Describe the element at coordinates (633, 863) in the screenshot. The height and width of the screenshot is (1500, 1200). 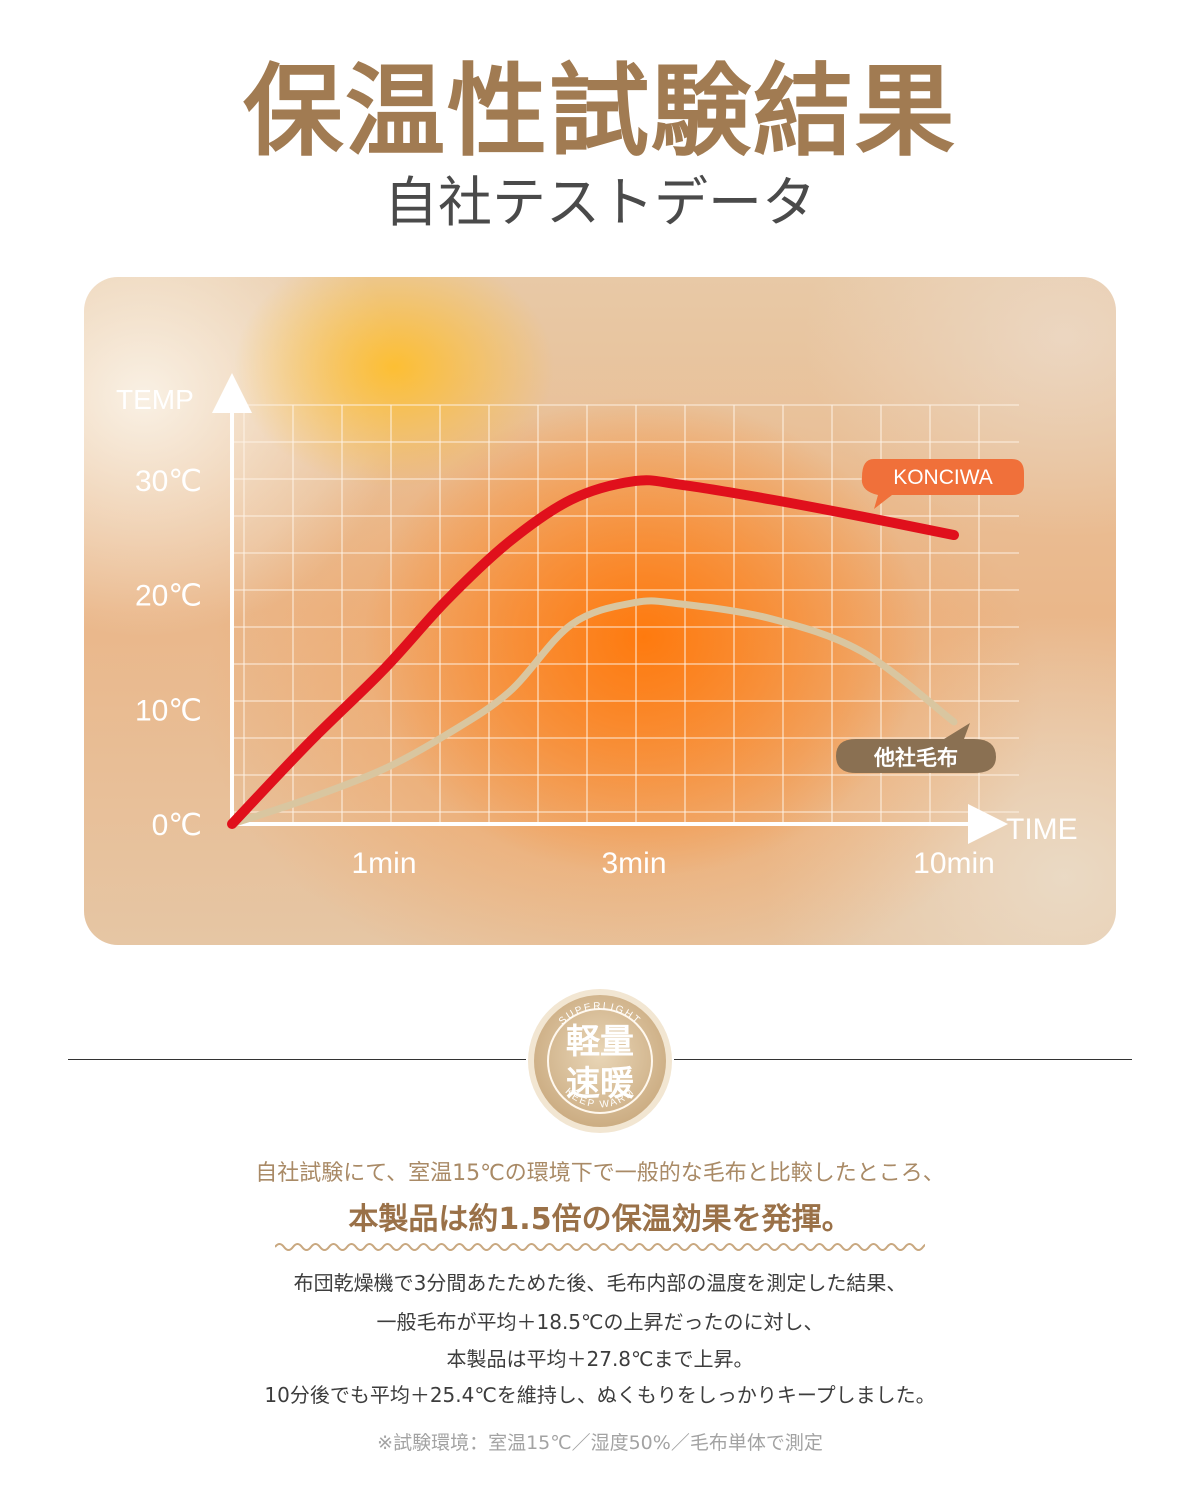
I see `x-tick-label: 3min` at that location.